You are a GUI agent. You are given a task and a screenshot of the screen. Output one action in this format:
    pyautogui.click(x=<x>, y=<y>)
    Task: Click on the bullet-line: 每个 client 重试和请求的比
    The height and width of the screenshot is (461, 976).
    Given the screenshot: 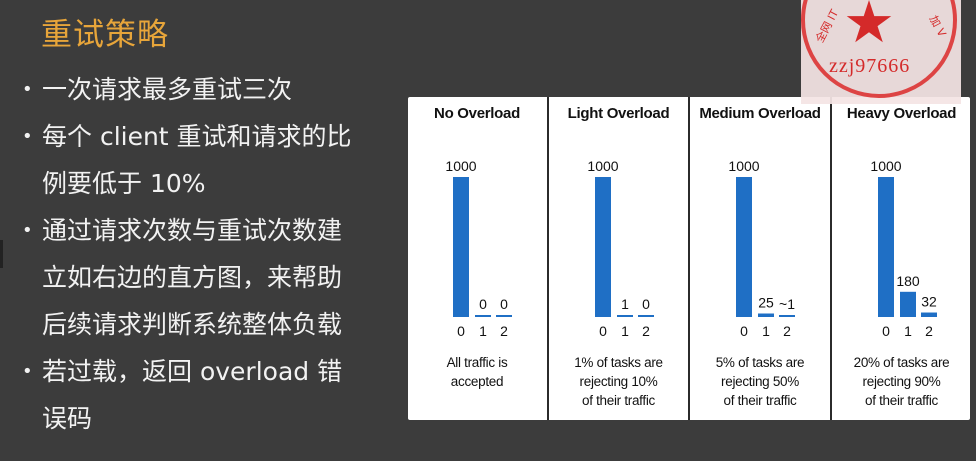 What is the action you would take?
    pyautogui.click(x=197, y=136)
    